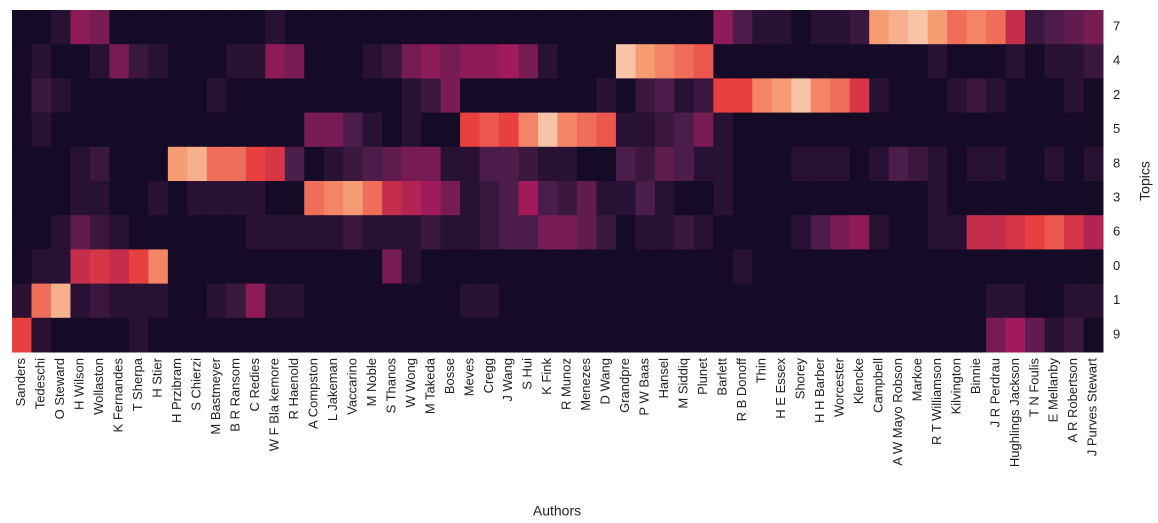 This screenshot has height=523, width=1158. Describe the element at coordinates (663, 378) in the screenshot. I see `x-tick-label: Hansel` at that location.